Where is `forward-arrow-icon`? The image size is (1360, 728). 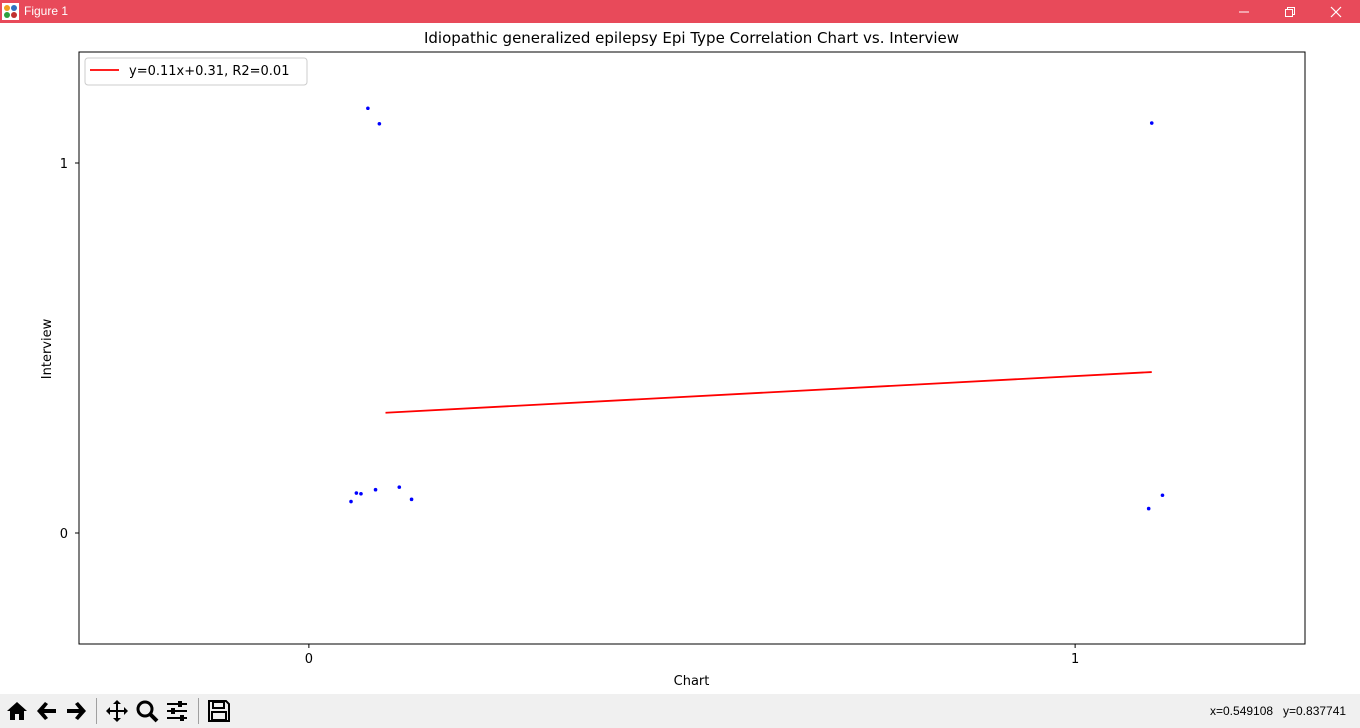 forward-arrow-icon is located at coordinates (76, 711).